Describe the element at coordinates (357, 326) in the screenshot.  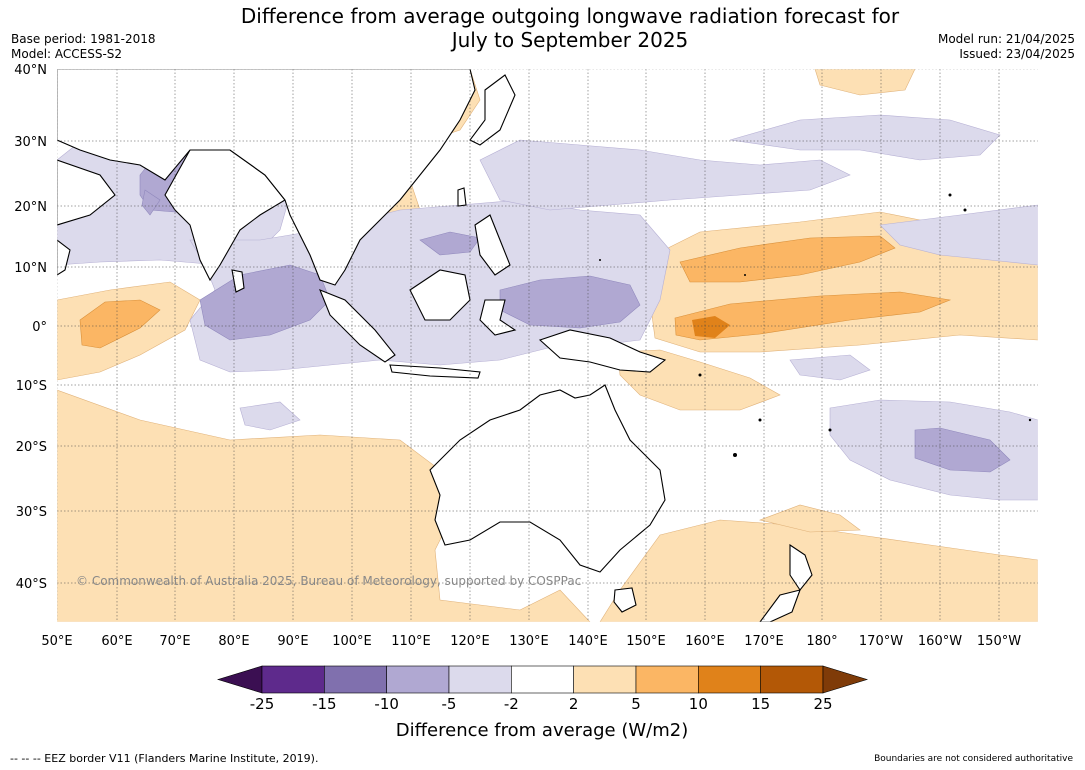
I see `land-sumatra` at that location.